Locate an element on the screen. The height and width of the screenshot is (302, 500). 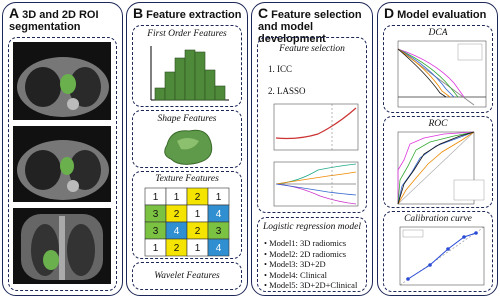
panel-header: C Feature selection and model development is located at coordinates (313, 25).